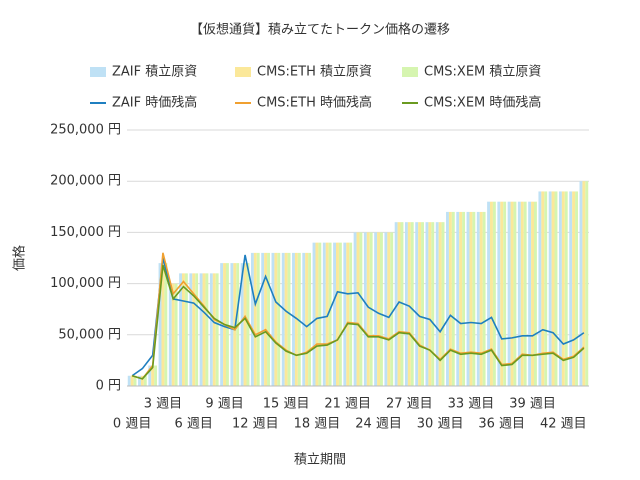 The height and width of the screenshot is (480, 640). I want to click on legend-label: ZAIF 積立原資, so click(154, 72).